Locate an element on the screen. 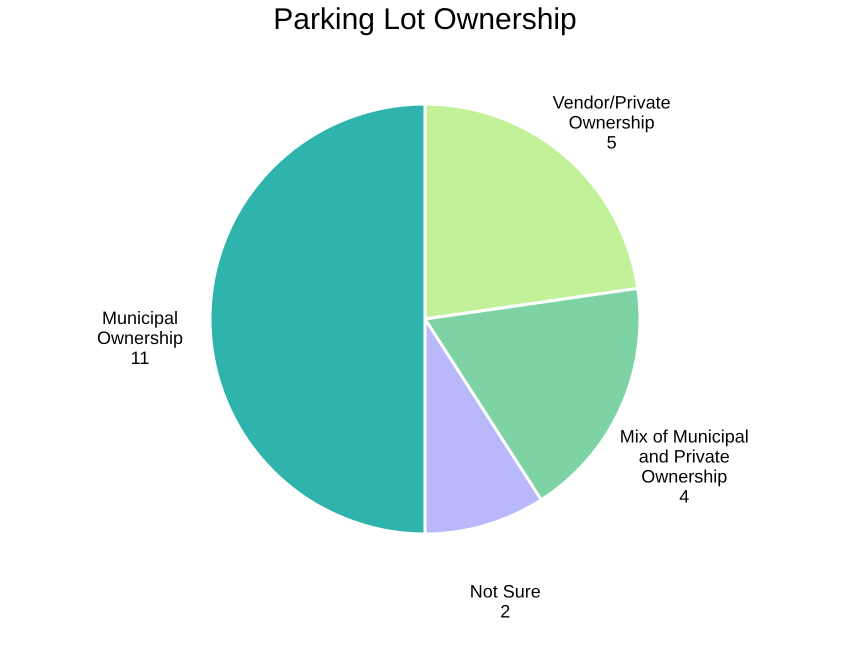 This screenshot has height=650, width=868. slice-label: Vendor/Private Ownership is located at coordinates (611, 112).